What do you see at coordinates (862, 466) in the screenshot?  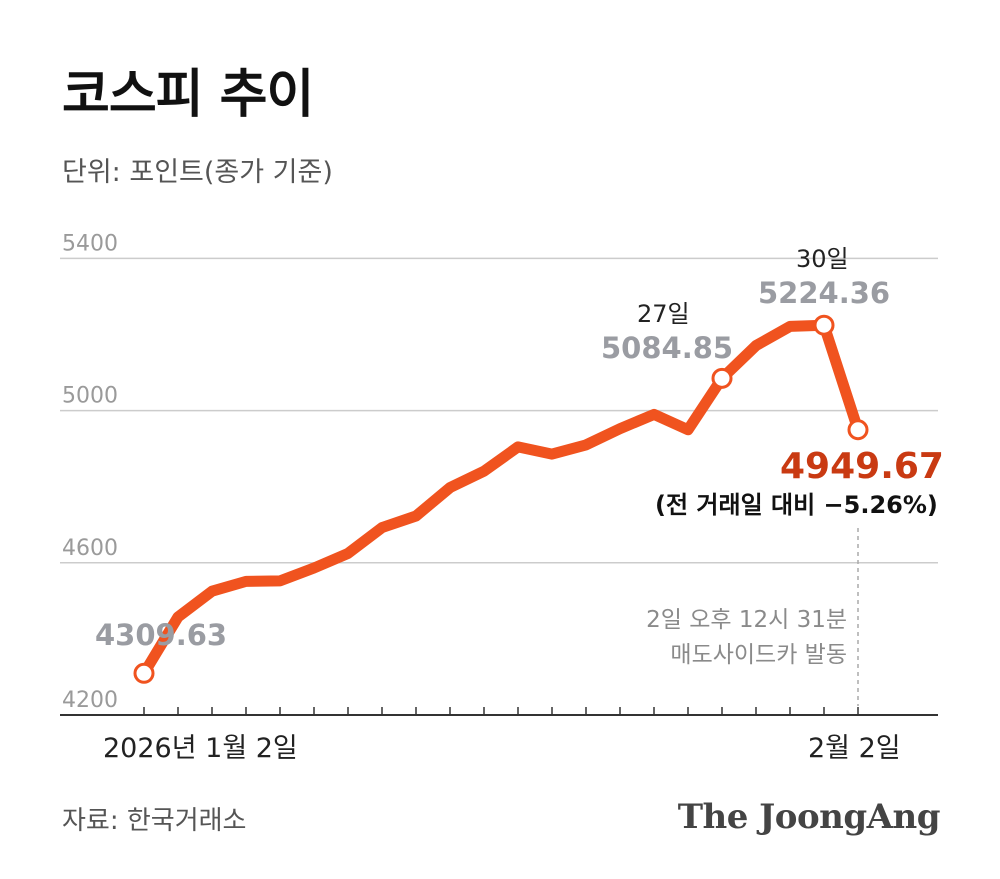 I see `final-value-label: 4949.67` at bounding box center [862, 466].